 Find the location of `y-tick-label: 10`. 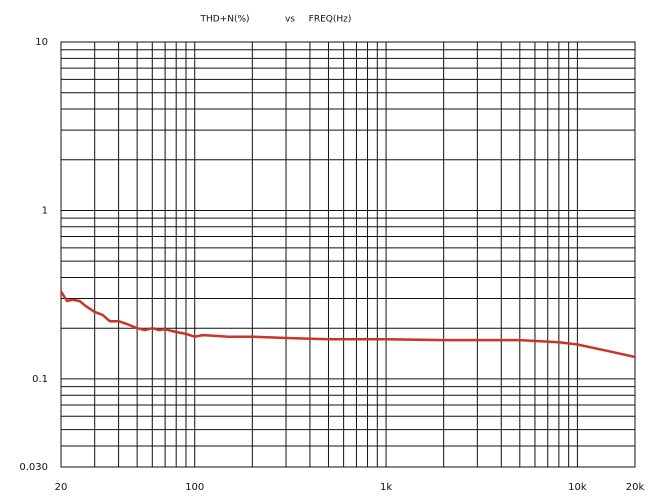

y-tick-label: 10 is located at coordinates (41, 42).